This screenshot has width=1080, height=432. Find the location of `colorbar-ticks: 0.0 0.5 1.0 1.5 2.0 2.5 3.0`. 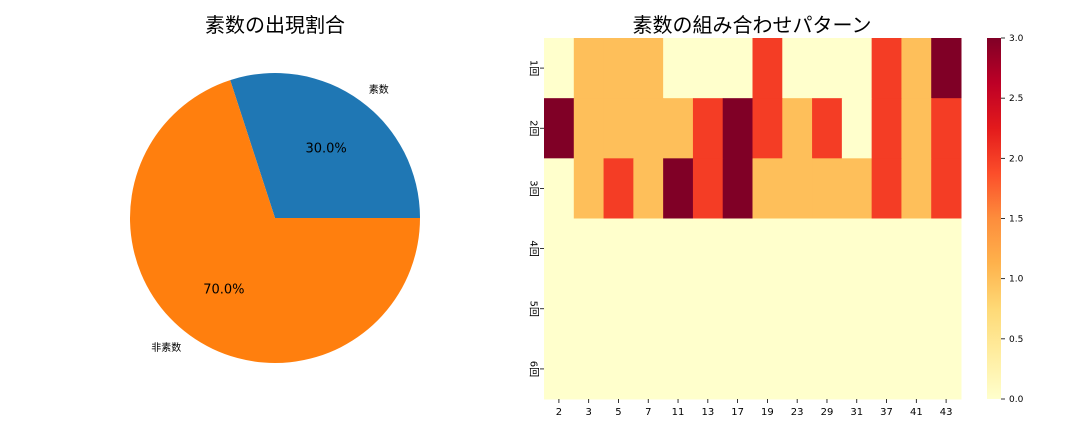

colorbar-ticks: 0.0 0.5 1.0 1.5 2.0 2.5 3.0 is located at coordinates (1012, 219).